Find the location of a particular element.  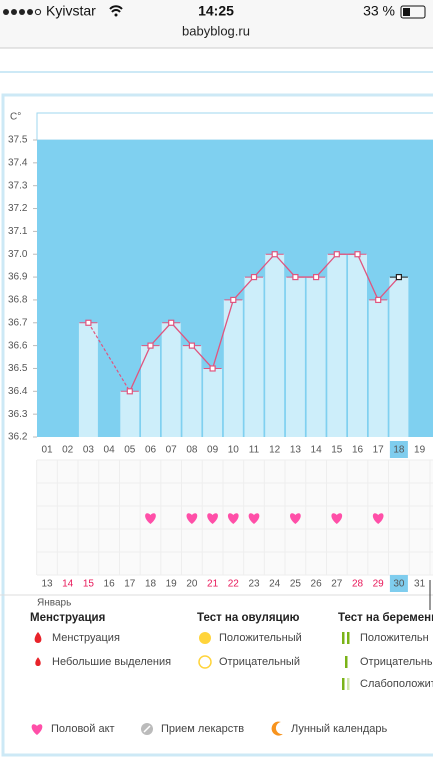

y-tick-label: 37.5 is located at coordinates (18, 140).